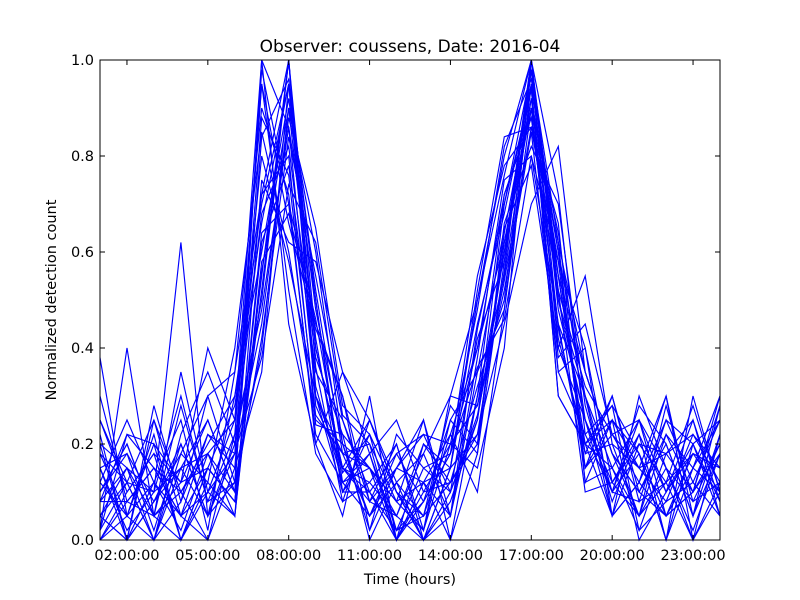 The image size is (800, 600). Describe the element at coordinates (52, 299) in the screenshot. I see `y-axis-label: Normalized detection count` at that location.